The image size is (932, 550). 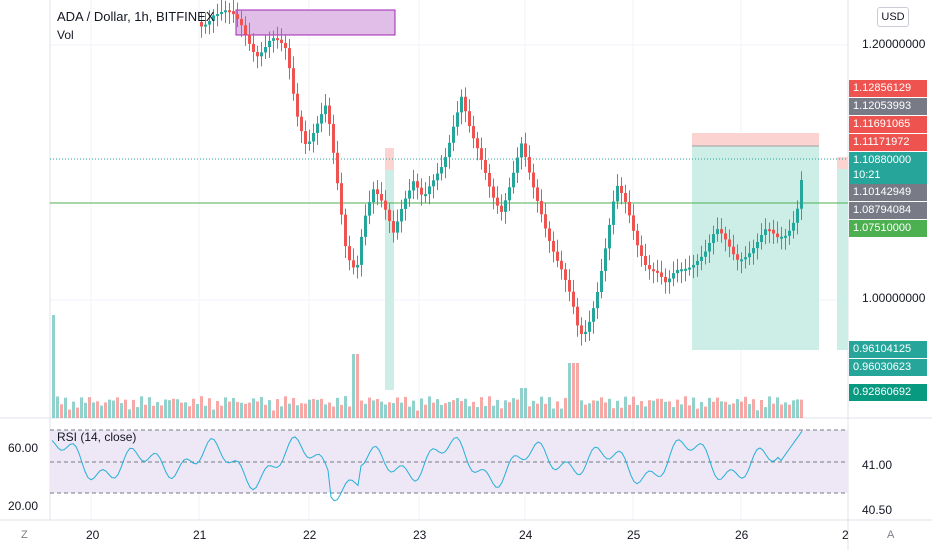 What do you see at coordinates (93, 535) in the screenshot?
I see `time-tick: 20` at bounding box center [93, 535].